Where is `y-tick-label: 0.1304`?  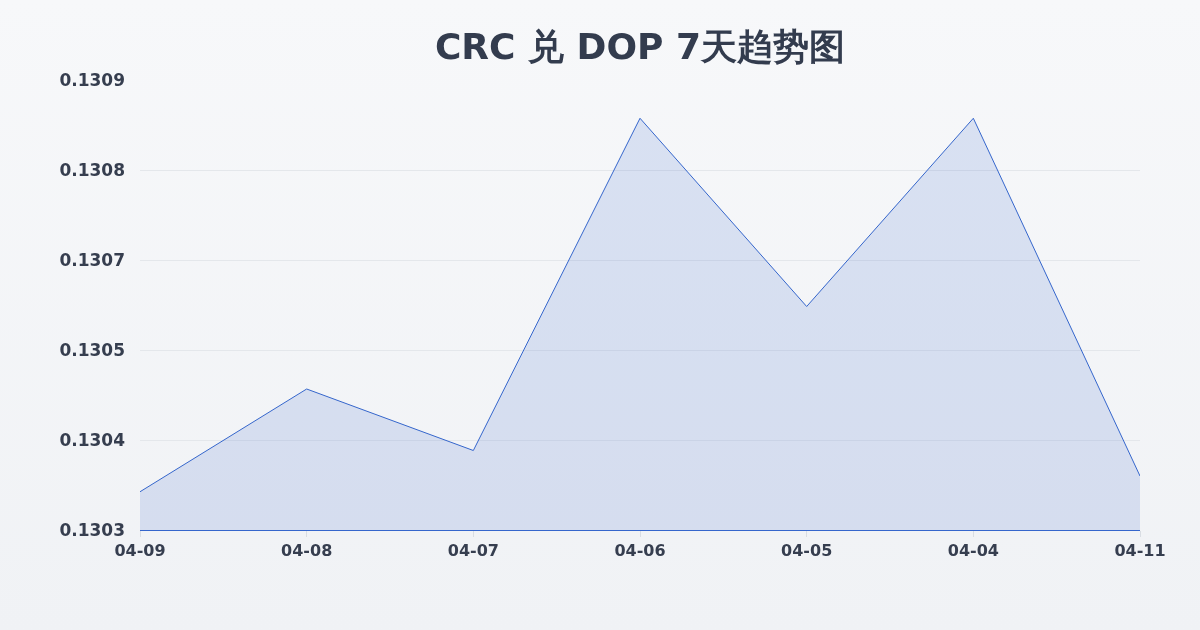
y-tick-label: 0.1304 is located at coordinates (92, 439).